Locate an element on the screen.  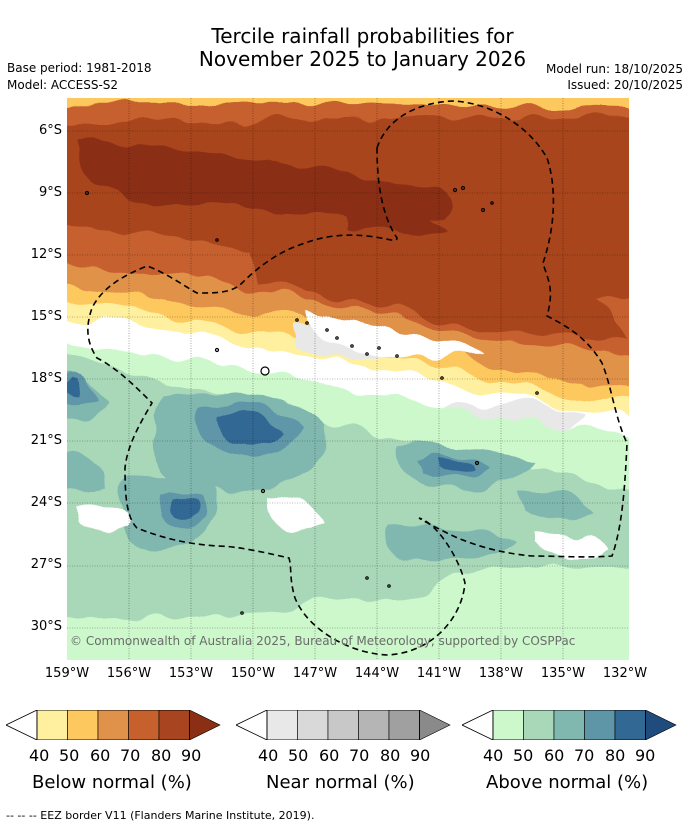
colorbar-below-min-arrow is located at coordinates (22, 725).